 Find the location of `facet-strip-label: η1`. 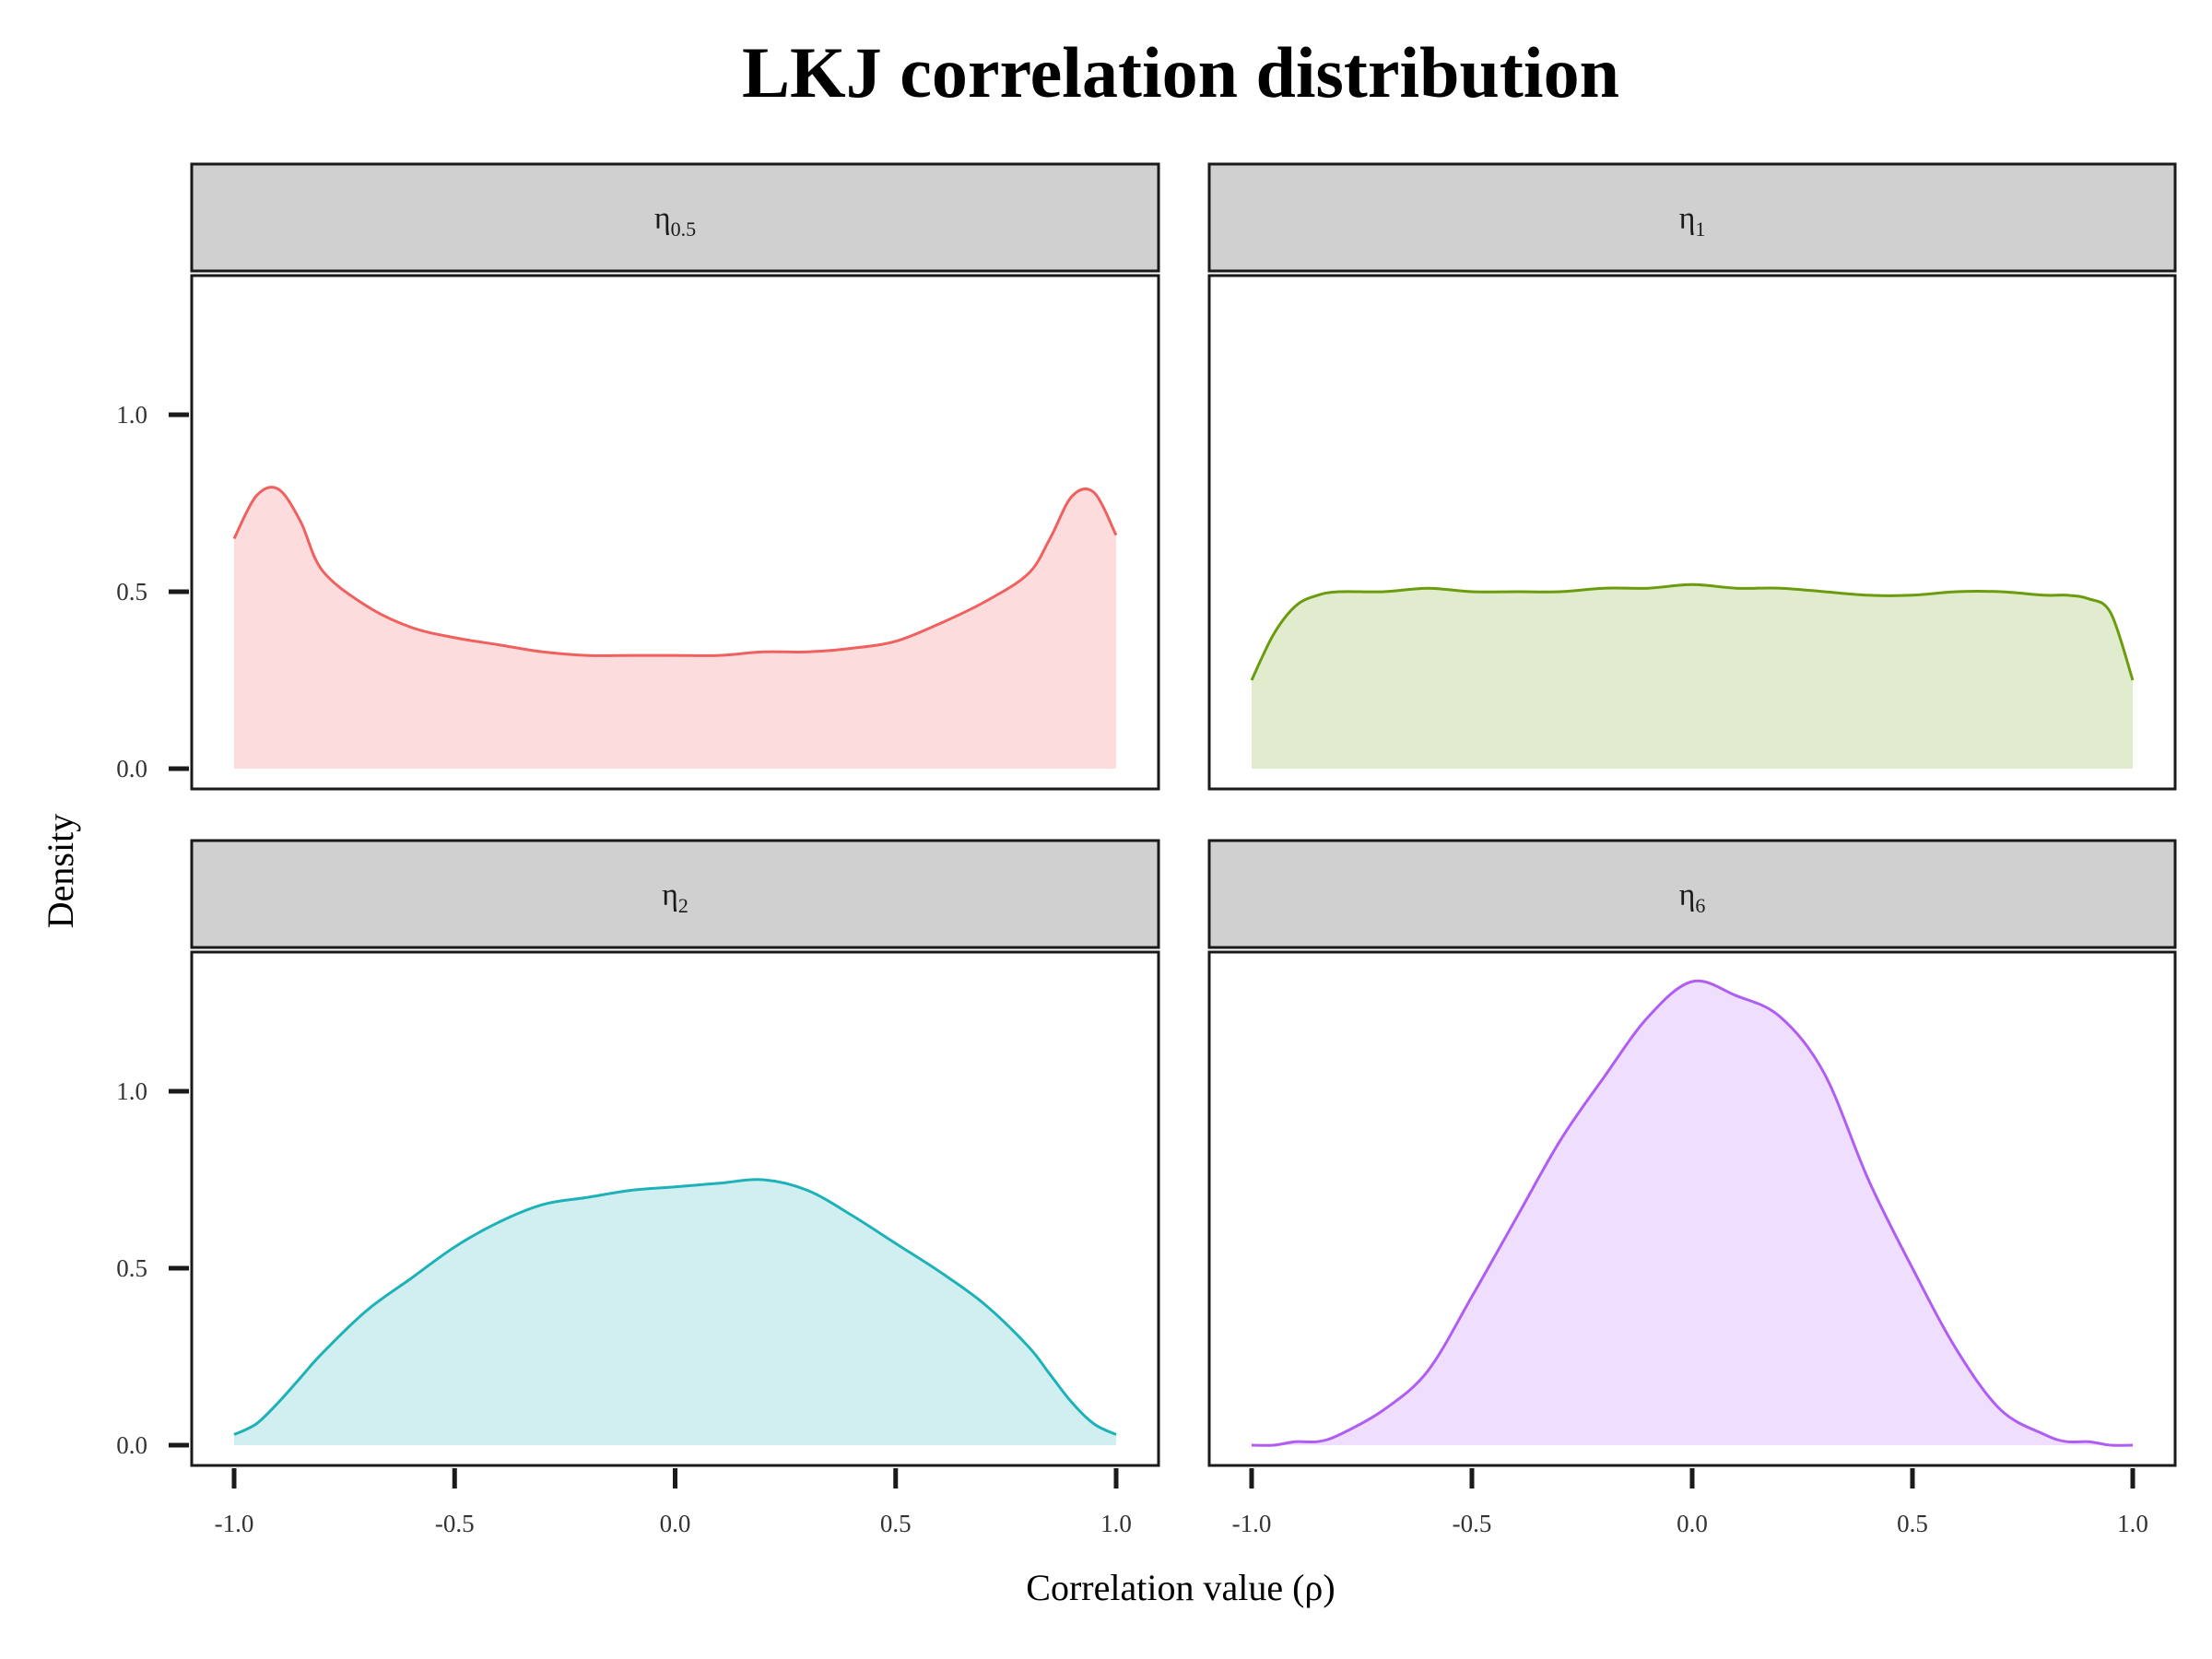

facet-strip-label: η1 is located at coordinates (1692, 221).